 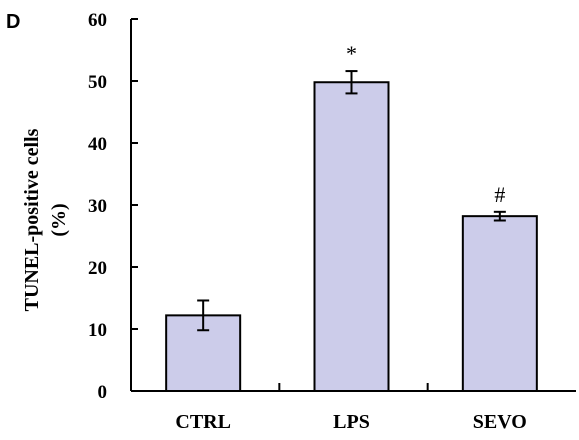 What do you see at coordinates (103, 392) in the screenshot?
I see `y-tick-label: 0` at bounding box center [103, 392].